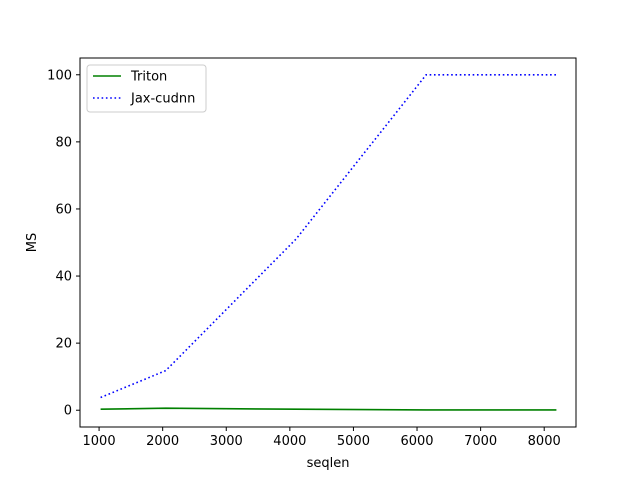 The height and width of the screenshot is (480, 640). Describe the element at coordinates (226, 441) in the screenshot. I see `x-tick-label: 3000` at that location.